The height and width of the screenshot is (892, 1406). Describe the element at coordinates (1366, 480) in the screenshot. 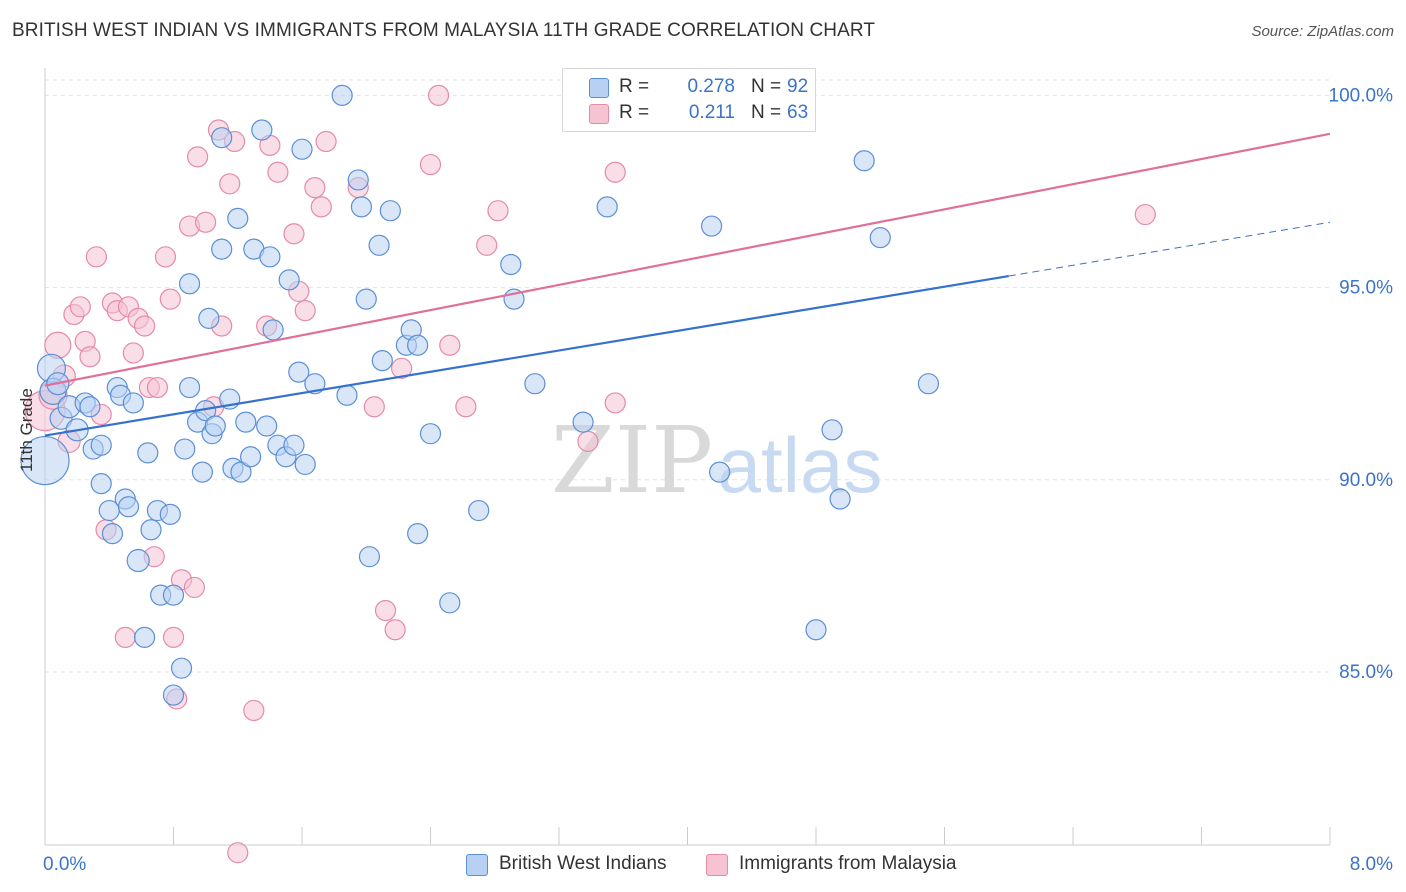

I see `y-tick-label: 90.0%` at that location.